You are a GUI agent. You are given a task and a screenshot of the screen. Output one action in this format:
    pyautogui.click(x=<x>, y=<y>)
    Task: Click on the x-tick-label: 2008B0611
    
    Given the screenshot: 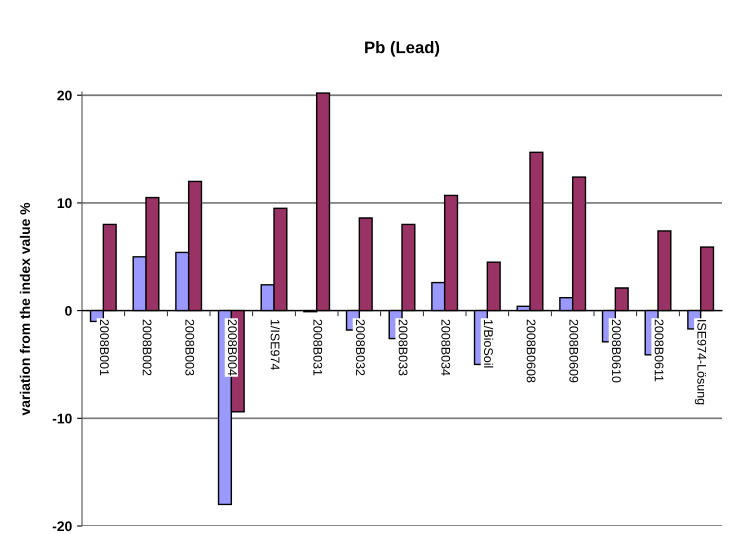 What is the action you would take?
    pyautogui.click(x=659, y=351)
    